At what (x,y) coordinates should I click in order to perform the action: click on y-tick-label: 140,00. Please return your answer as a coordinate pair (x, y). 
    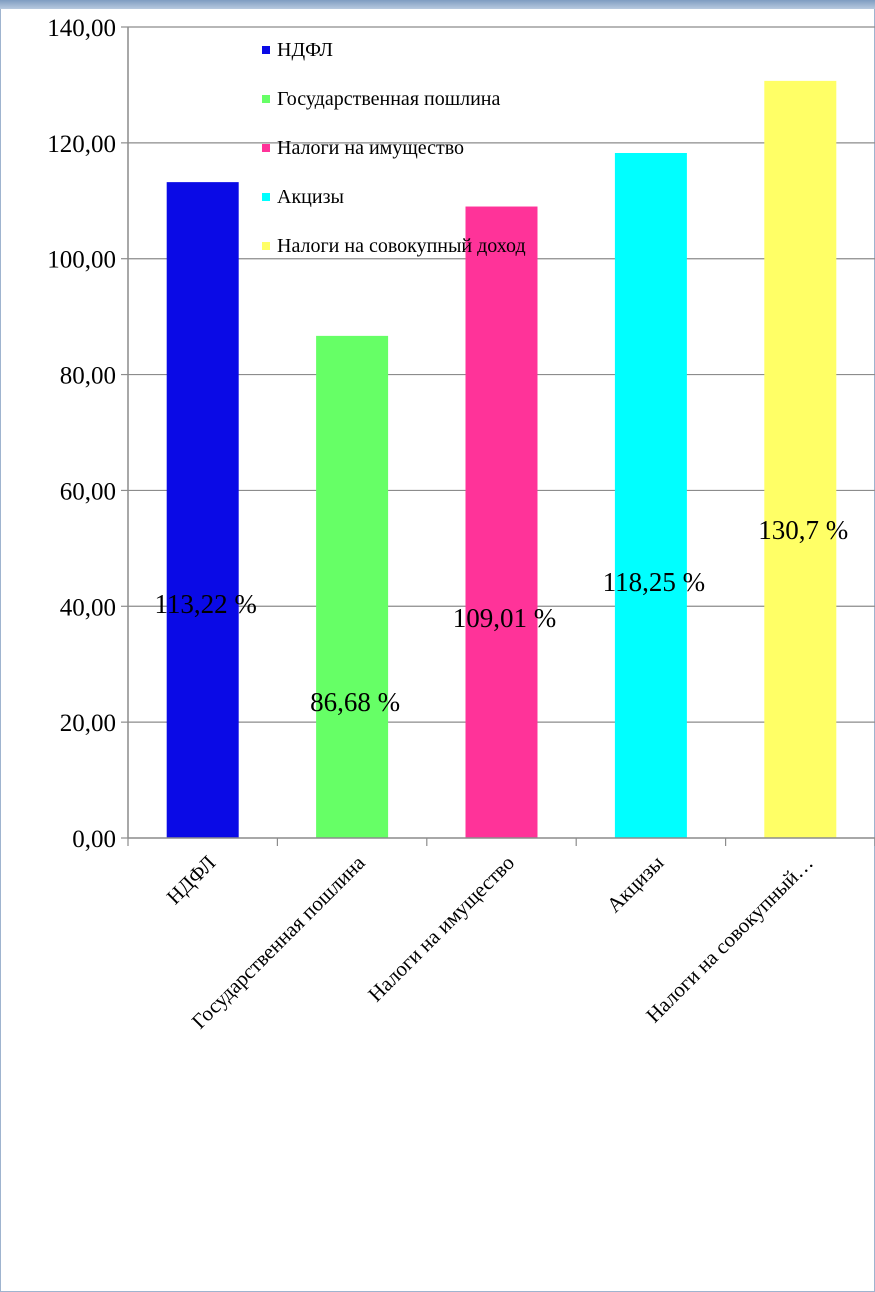
    Looking at the image, I should click on (81, 28).